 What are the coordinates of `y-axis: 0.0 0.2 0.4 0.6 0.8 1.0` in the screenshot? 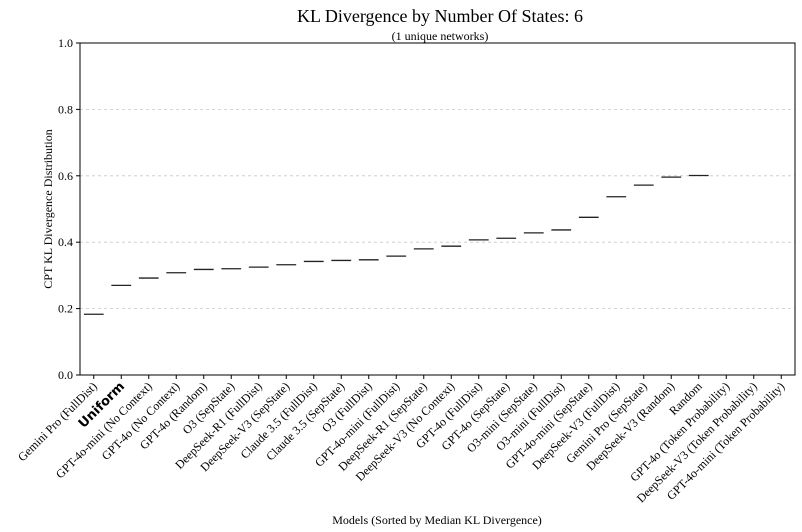 It's located at (69, 209).